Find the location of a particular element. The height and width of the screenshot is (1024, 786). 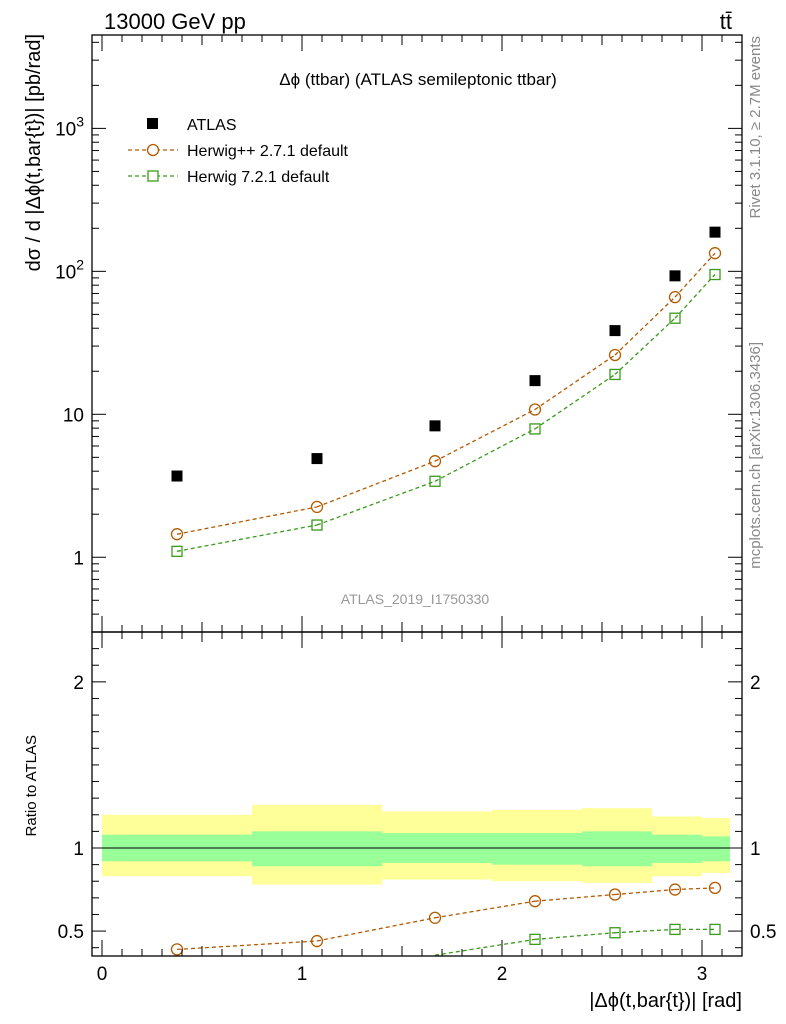

mcplots-label: mcplots.cern.ch [arXiv:1306.3436] is located at coordinates (755, 455).